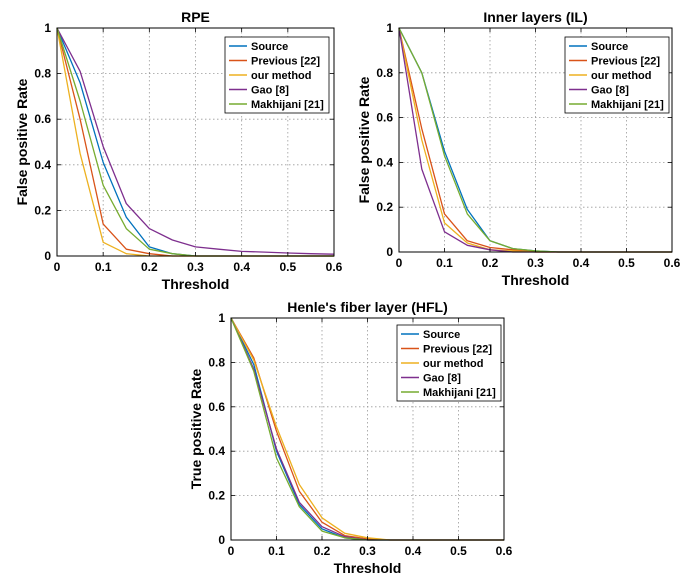 This screenshot has height=580, width=692. Describe the element at coordinates (196, 428) in the screenshot. I see `y-axis-label: True positive Rate` at that location.